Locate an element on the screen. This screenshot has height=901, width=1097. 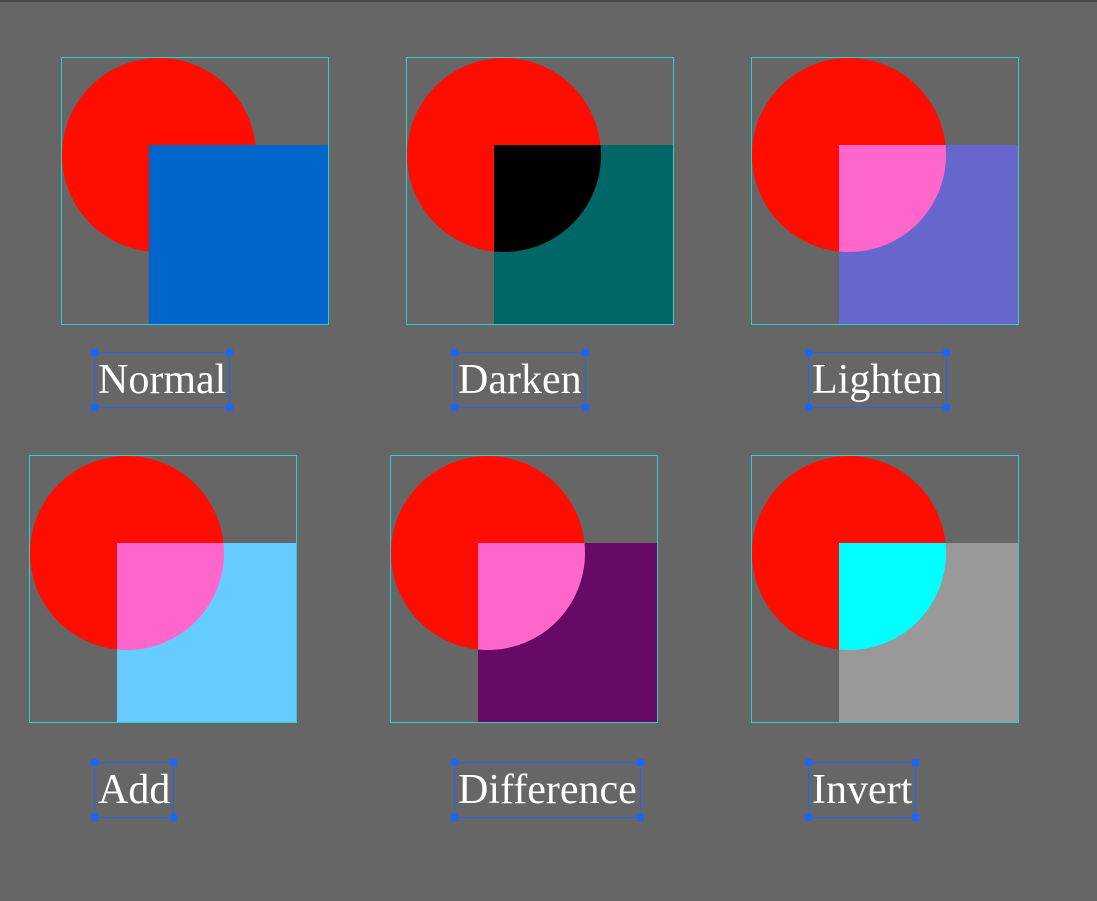
label-text: Normal is located at coordinates (162, 380).